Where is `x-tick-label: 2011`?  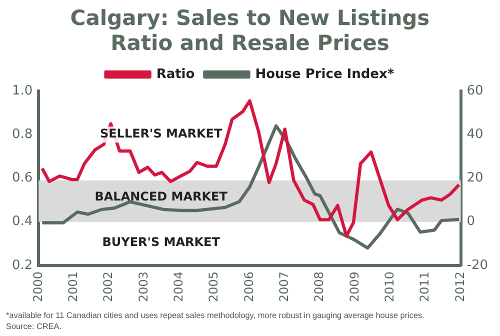 x-tick-label: 2011 is located at coordinates (425, 286).